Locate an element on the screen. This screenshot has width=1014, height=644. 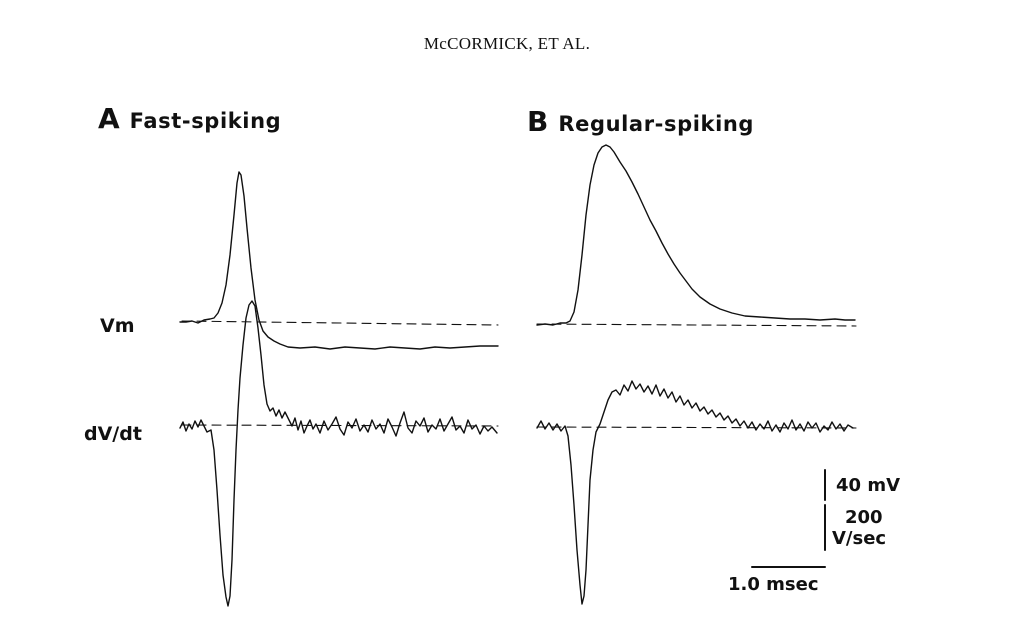
panel-b-title: B Regular-spiking is located at coordinates (640, 121).